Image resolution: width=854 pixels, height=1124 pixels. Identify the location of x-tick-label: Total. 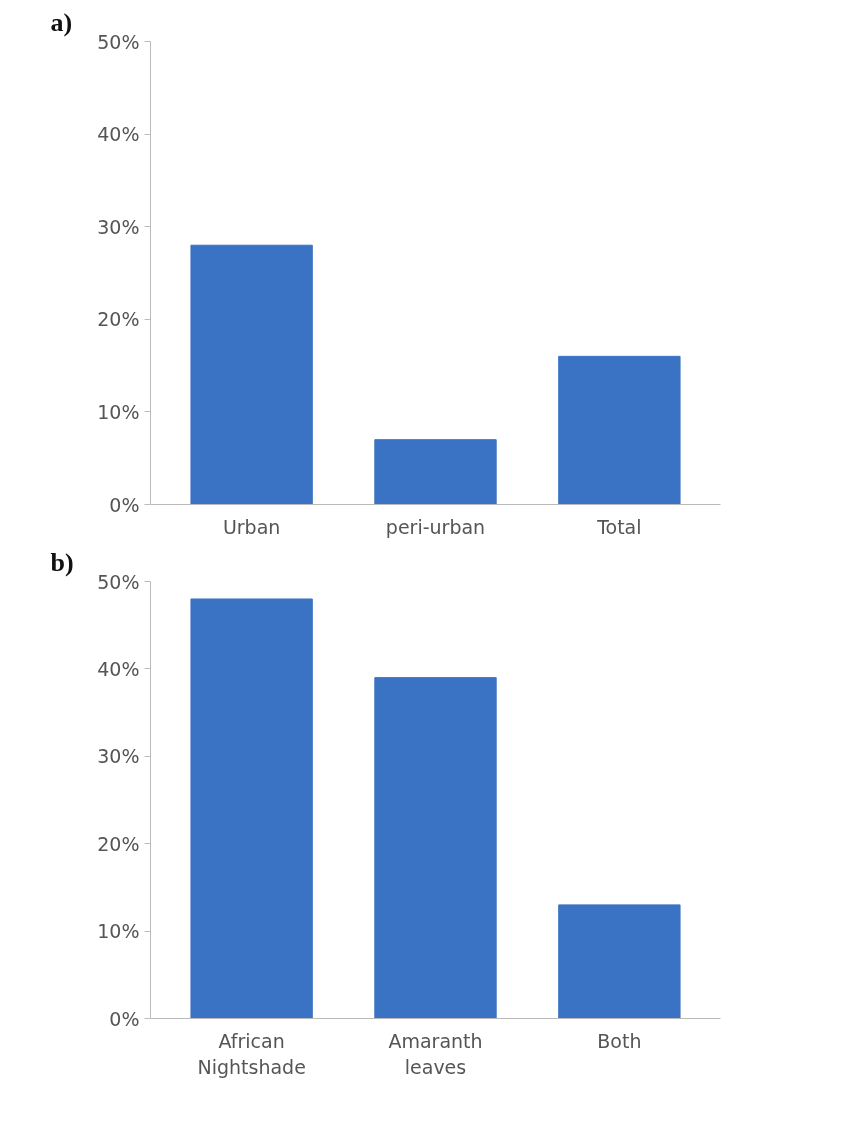
(619, 526).